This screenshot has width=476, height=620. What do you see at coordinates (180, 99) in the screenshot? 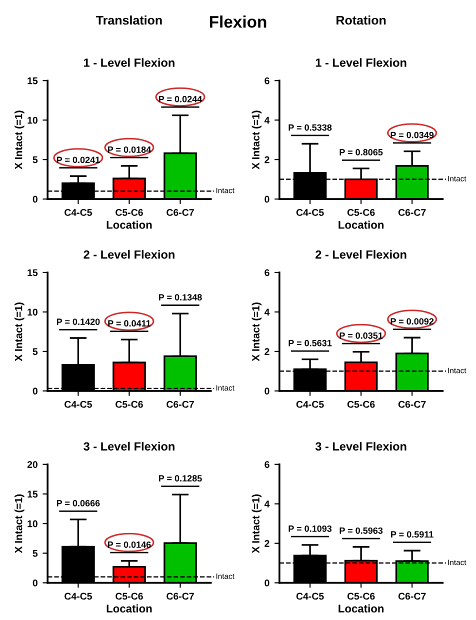
I see `annotation: P = 0.0244` at bounding box center [180, 99].